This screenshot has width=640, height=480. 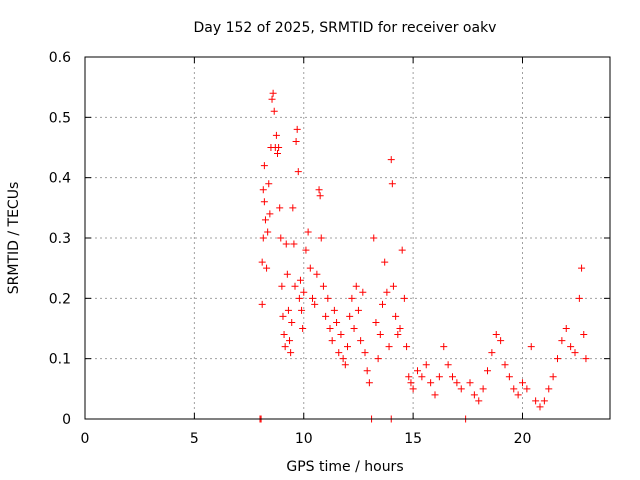 I want to click on x-tick-label: 5, so click(x=194, y=439).